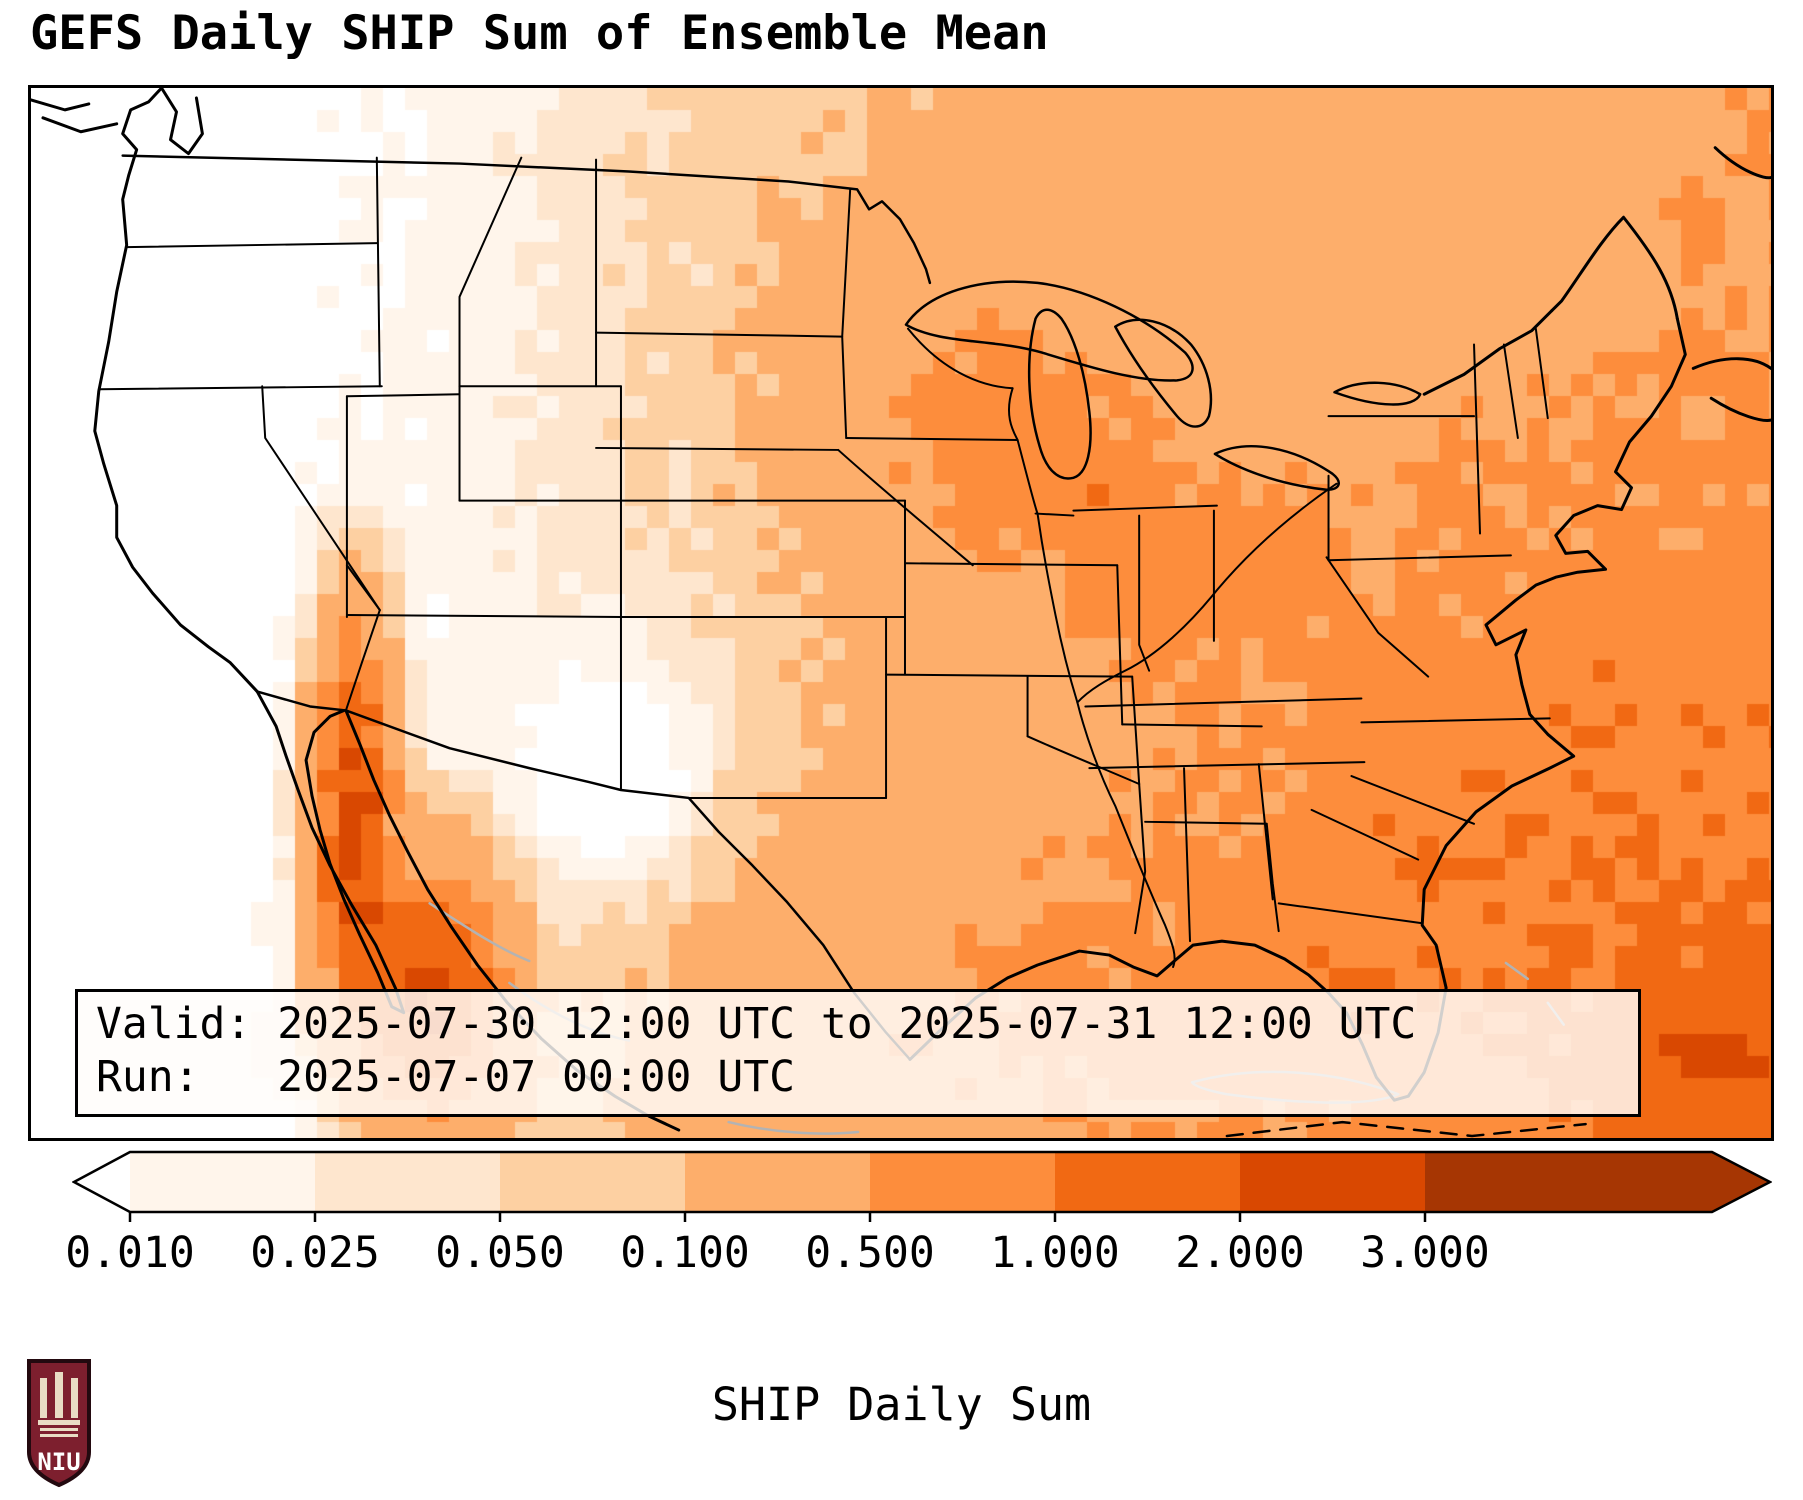 This screenshot has width=1803, height=1500. What do you see at coordinates (1240, 1253) in the screenshot?
I see `colorbar-tick: 2.000` at bounding box center [1240, 1253].